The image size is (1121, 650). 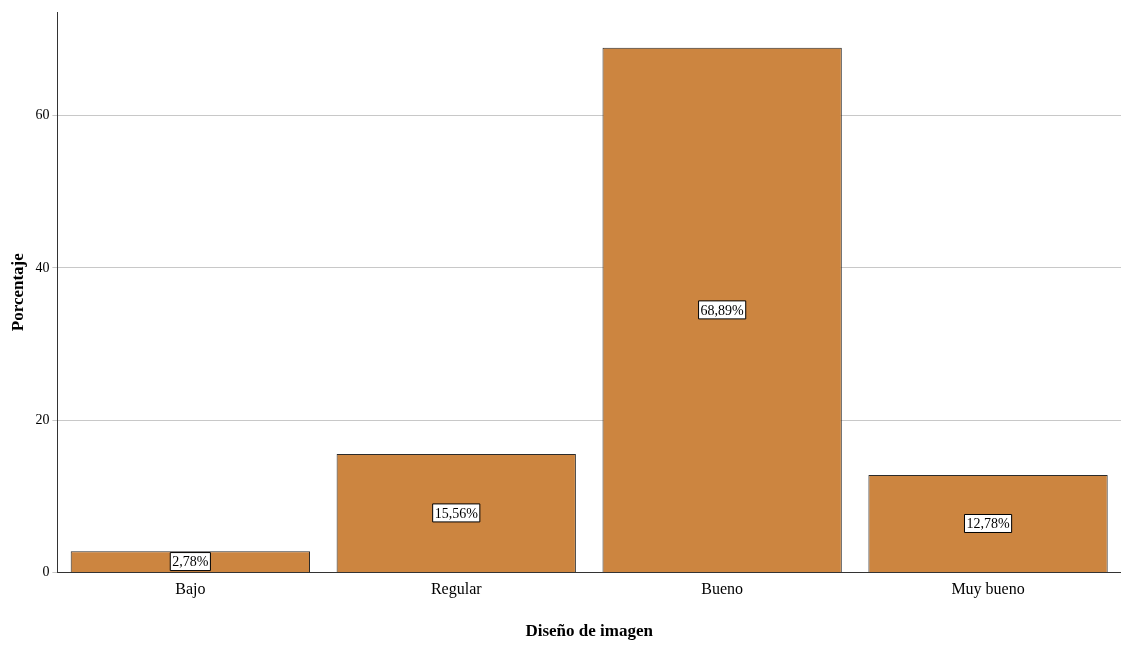 I want to click on x-tick-label: Muy bueno, so click(x=988, y=589).